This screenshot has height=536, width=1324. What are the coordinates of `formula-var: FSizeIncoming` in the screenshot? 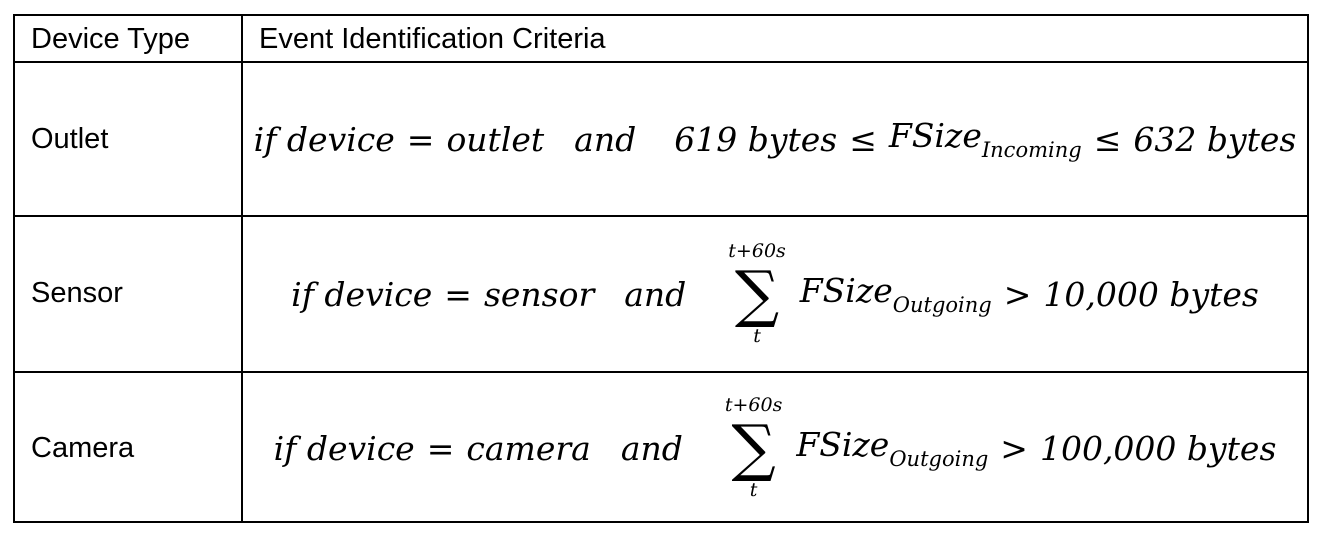 It's located at (985, 139).